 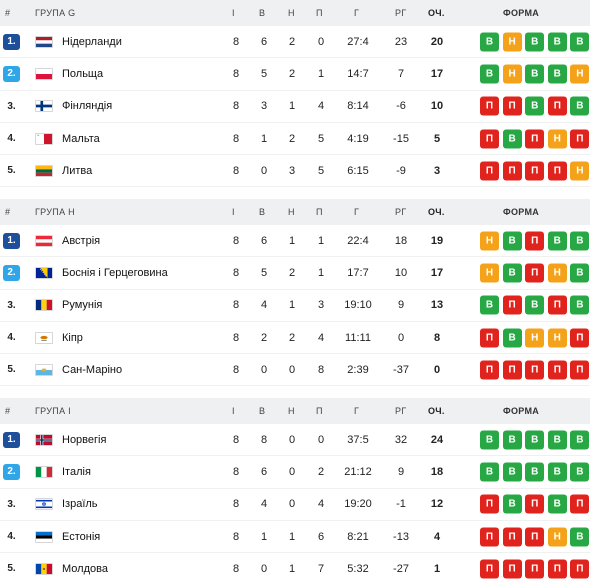 What do you see at coordinates (295, 567) in the screenshot?
I see `table-row: 5. Молдова 8 0 1 7 5:32 -27 1 П П П П П` at bounding box center [295, 567].